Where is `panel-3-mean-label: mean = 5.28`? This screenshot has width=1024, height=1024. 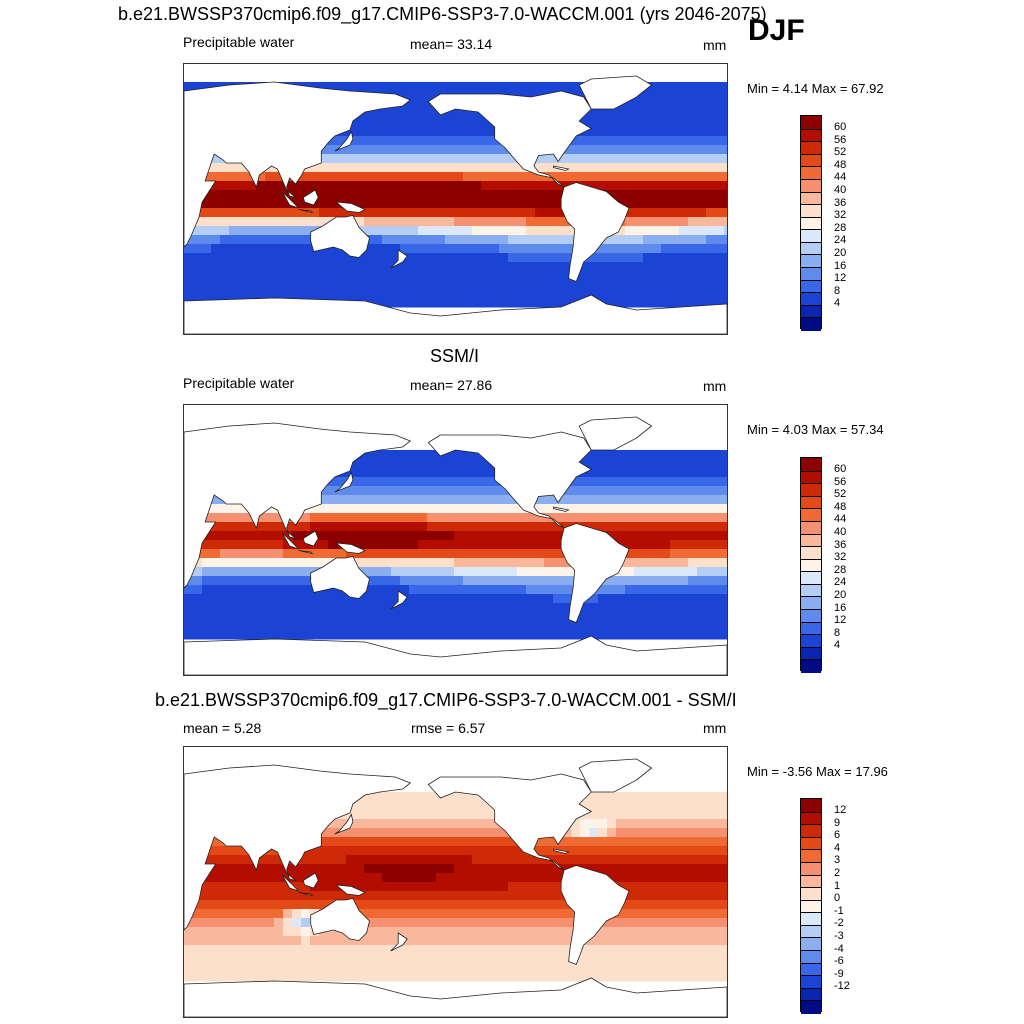 panel-3-mean-label: mean = 5.28 is located at coordinates (222, 728).